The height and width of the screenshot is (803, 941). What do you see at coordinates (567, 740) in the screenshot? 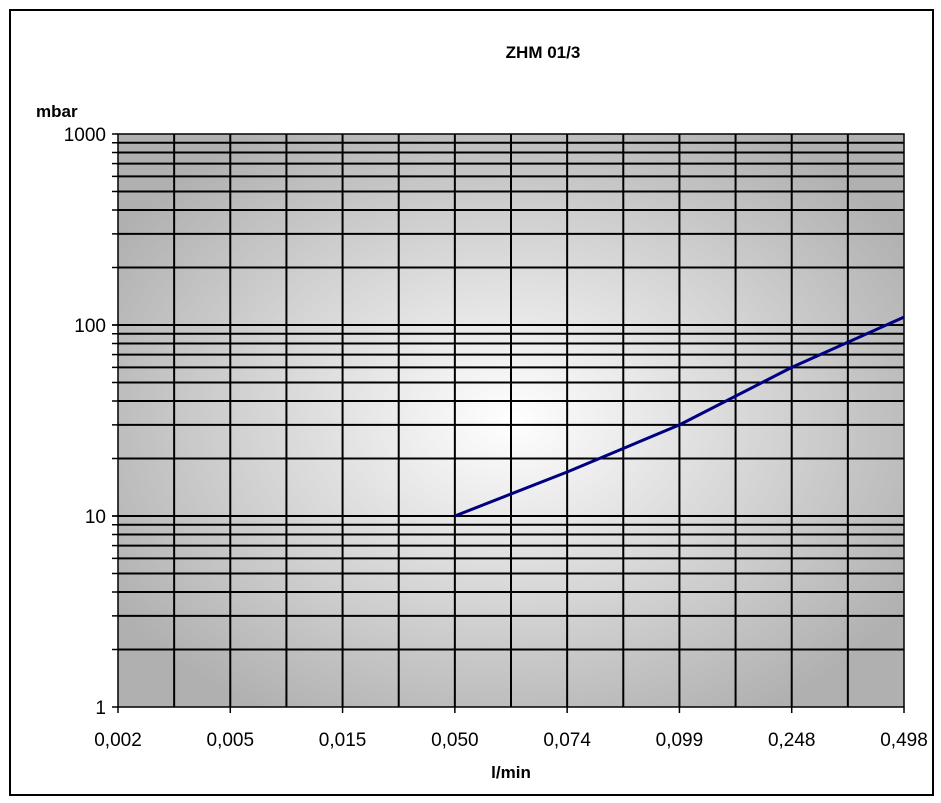
I see `x-tick-label: 0,074` at bounding box center [567, 740].